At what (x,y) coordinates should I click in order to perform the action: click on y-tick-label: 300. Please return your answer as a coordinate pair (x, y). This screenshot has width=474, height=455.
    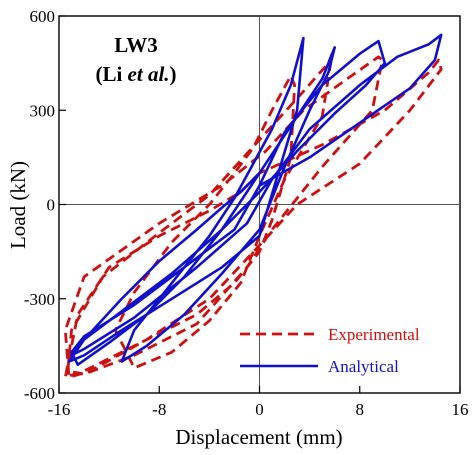
    Looking at the image, I should click on (43, 110).